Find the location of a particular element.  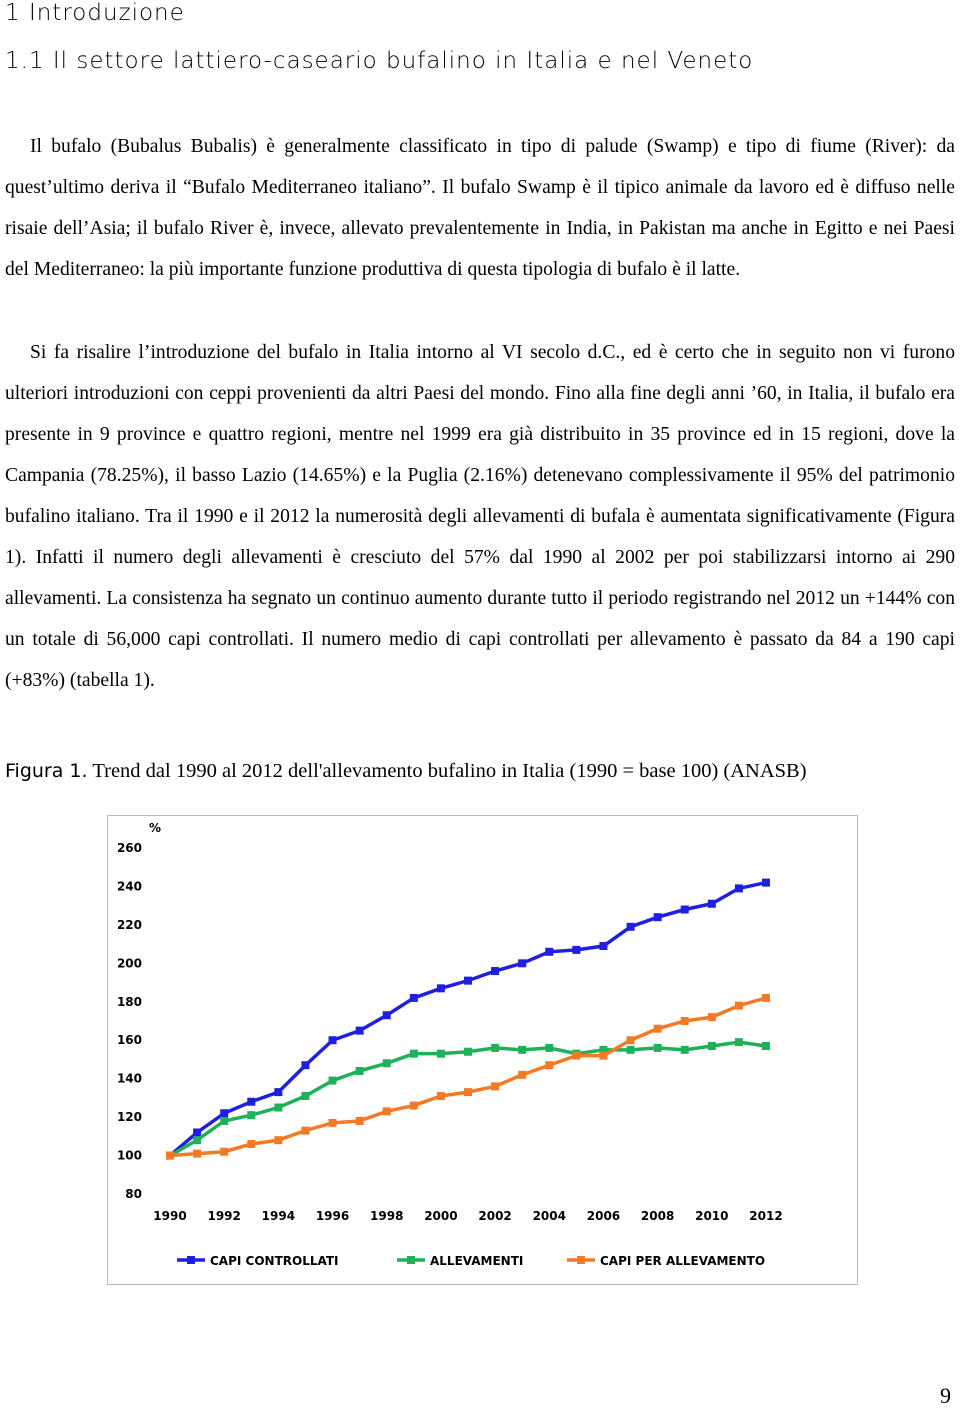

x-tick-label: 2006 is located at coordinates (603, 1216).